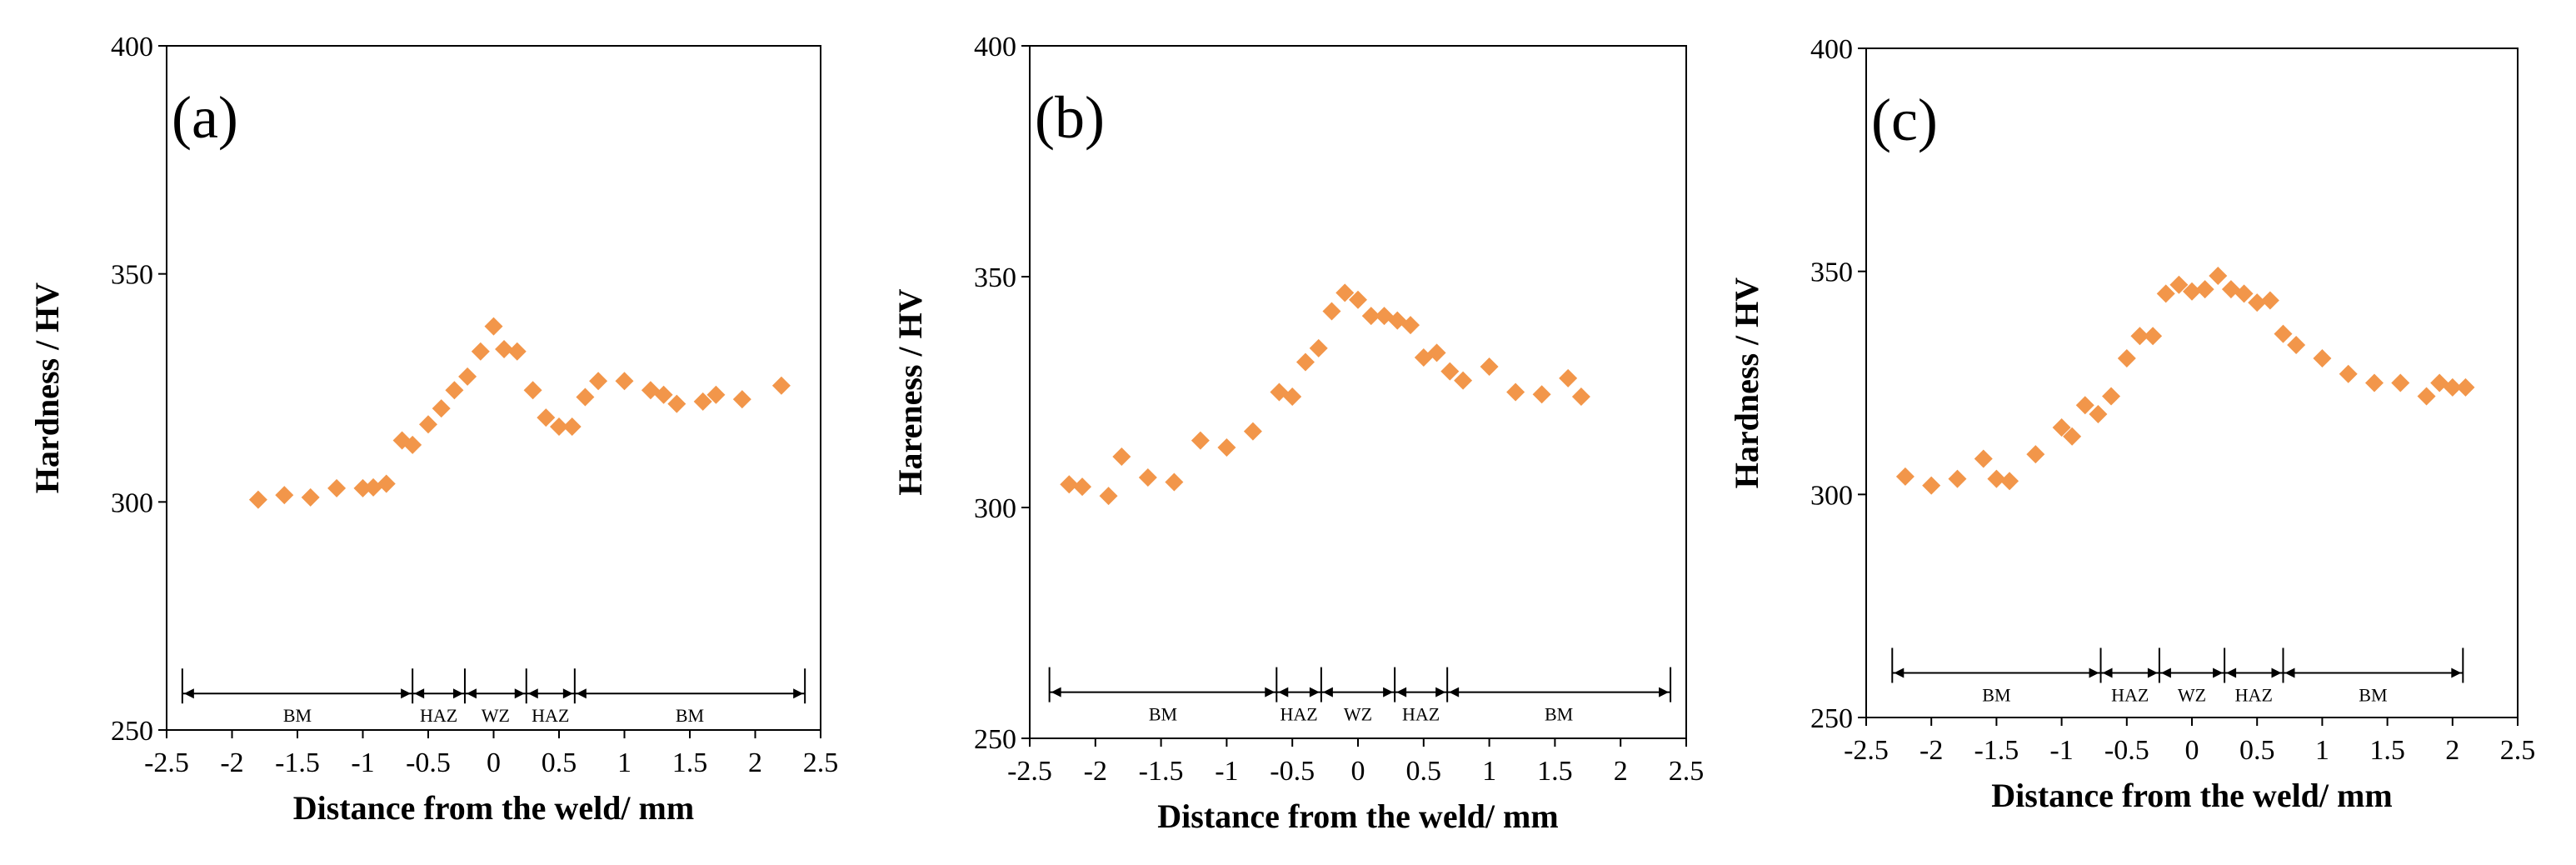 The width and height of the screenshot is (2576, 865). Describe the element at coordinates (1226, 771) in the screenshot. I see `x-tick-label: -1` at that location.